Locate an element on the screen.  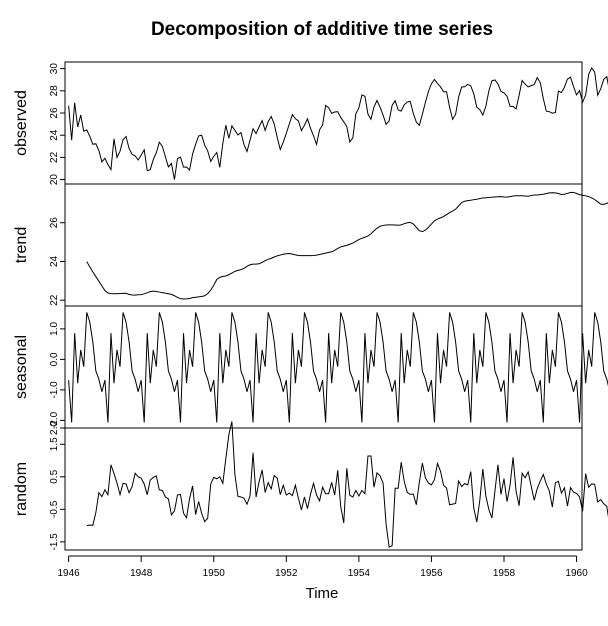
y-tick-label: -1.0 is located at coordinates (54, 390).